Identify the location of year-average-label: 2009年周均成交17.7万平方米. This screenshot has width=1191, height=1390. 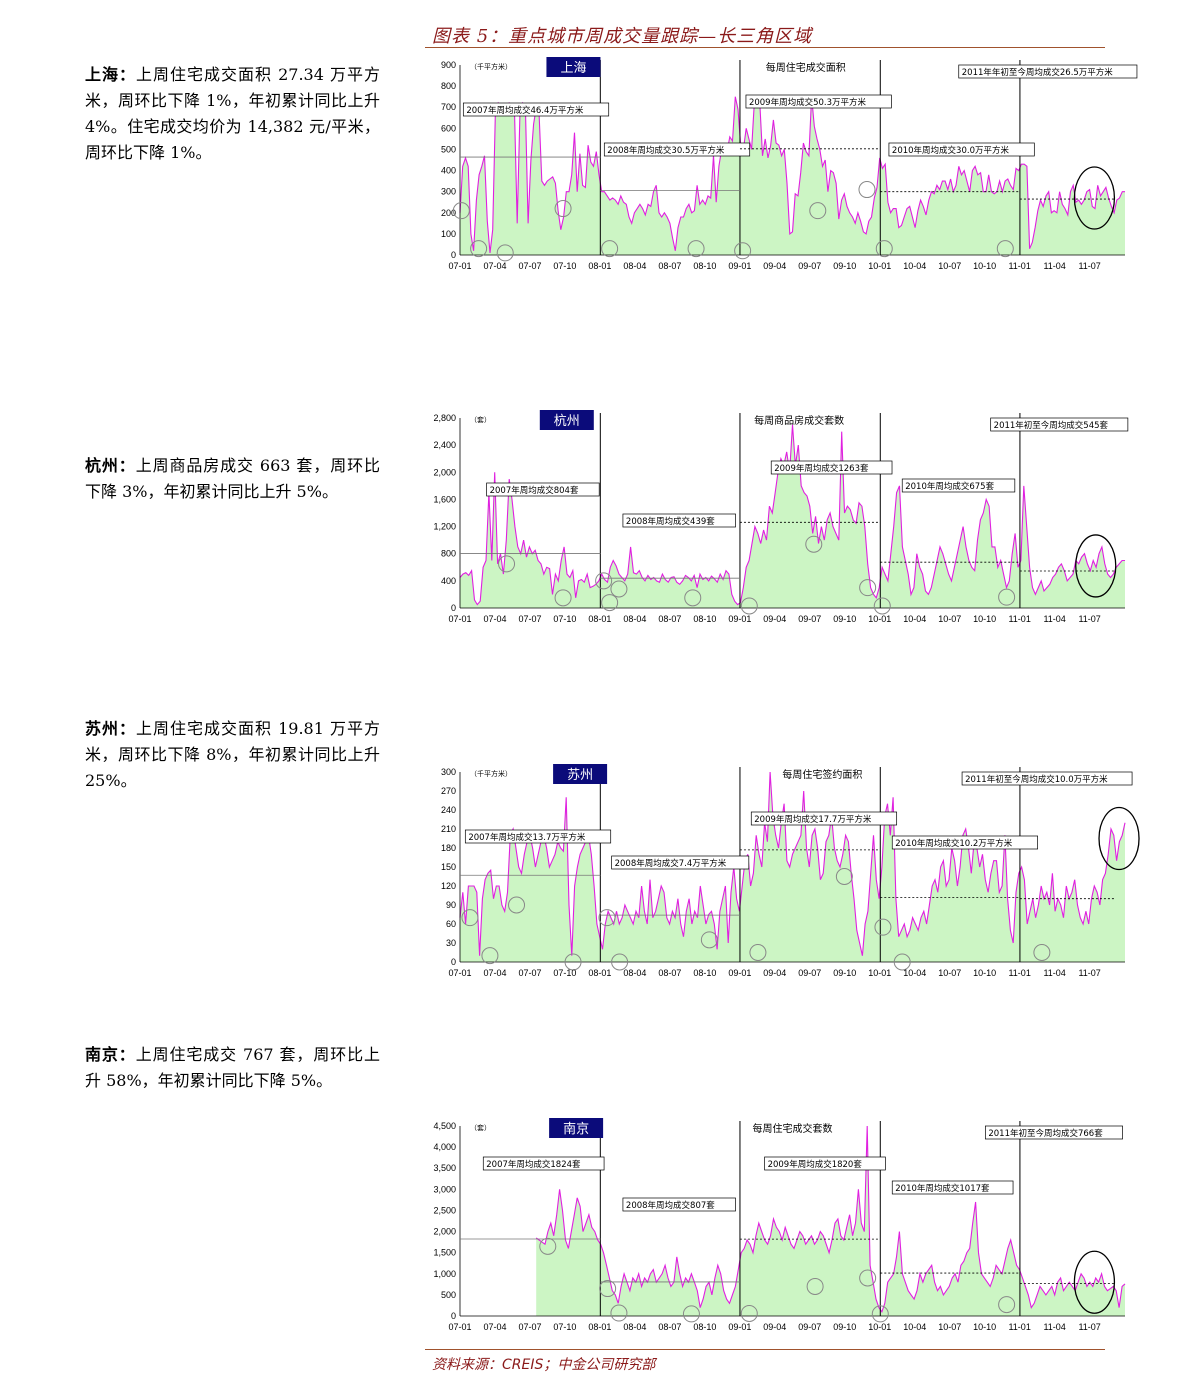
(824, 818).